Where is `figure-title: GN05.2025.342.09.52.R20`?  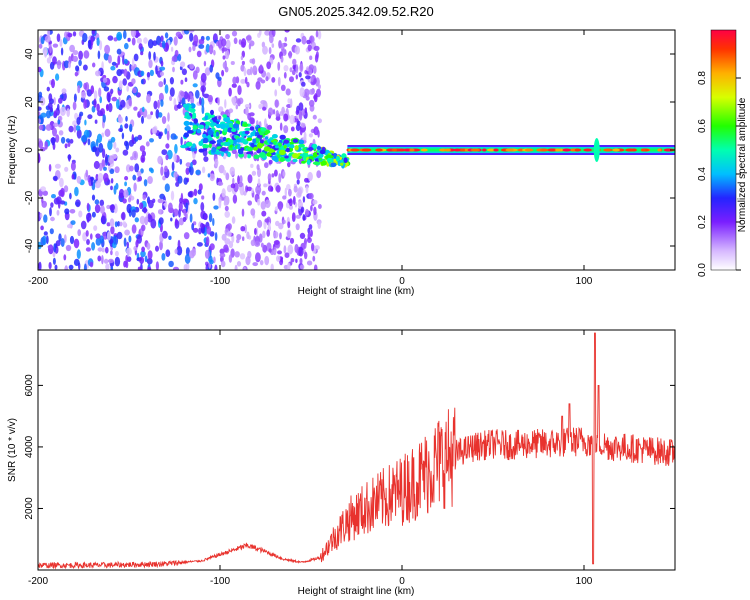 figure-title: GN05.2025.342.09.52.R20 is located at coordinates (355, 11).